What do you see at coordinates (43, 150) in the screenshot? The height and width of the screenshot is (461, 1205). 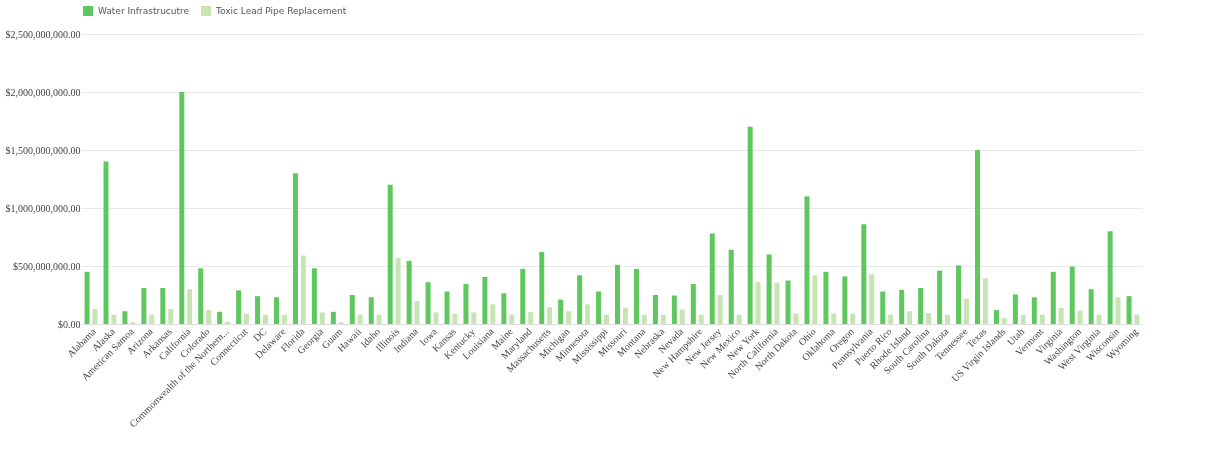 I see `y-tick-label: $1,500,000,000.00` at bounding box center [43, 150].